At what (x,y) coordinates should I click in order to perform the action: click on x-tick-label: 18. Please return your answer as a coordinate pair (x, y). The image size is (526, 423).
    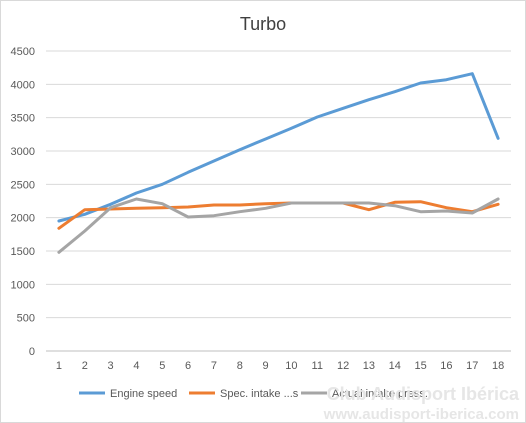
    Looking at the image, I should click on (498, 366).